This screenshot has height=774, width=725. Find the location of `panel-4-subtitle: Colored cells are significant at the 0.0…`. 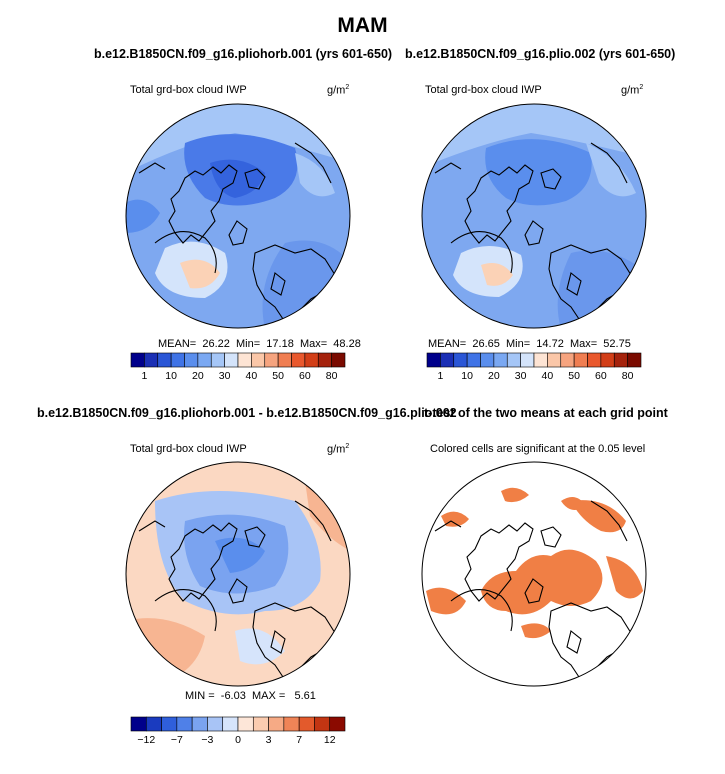

panel-4-subtitle: Colored cells are significant at the 0.0… is located at coordinates (538, 449).